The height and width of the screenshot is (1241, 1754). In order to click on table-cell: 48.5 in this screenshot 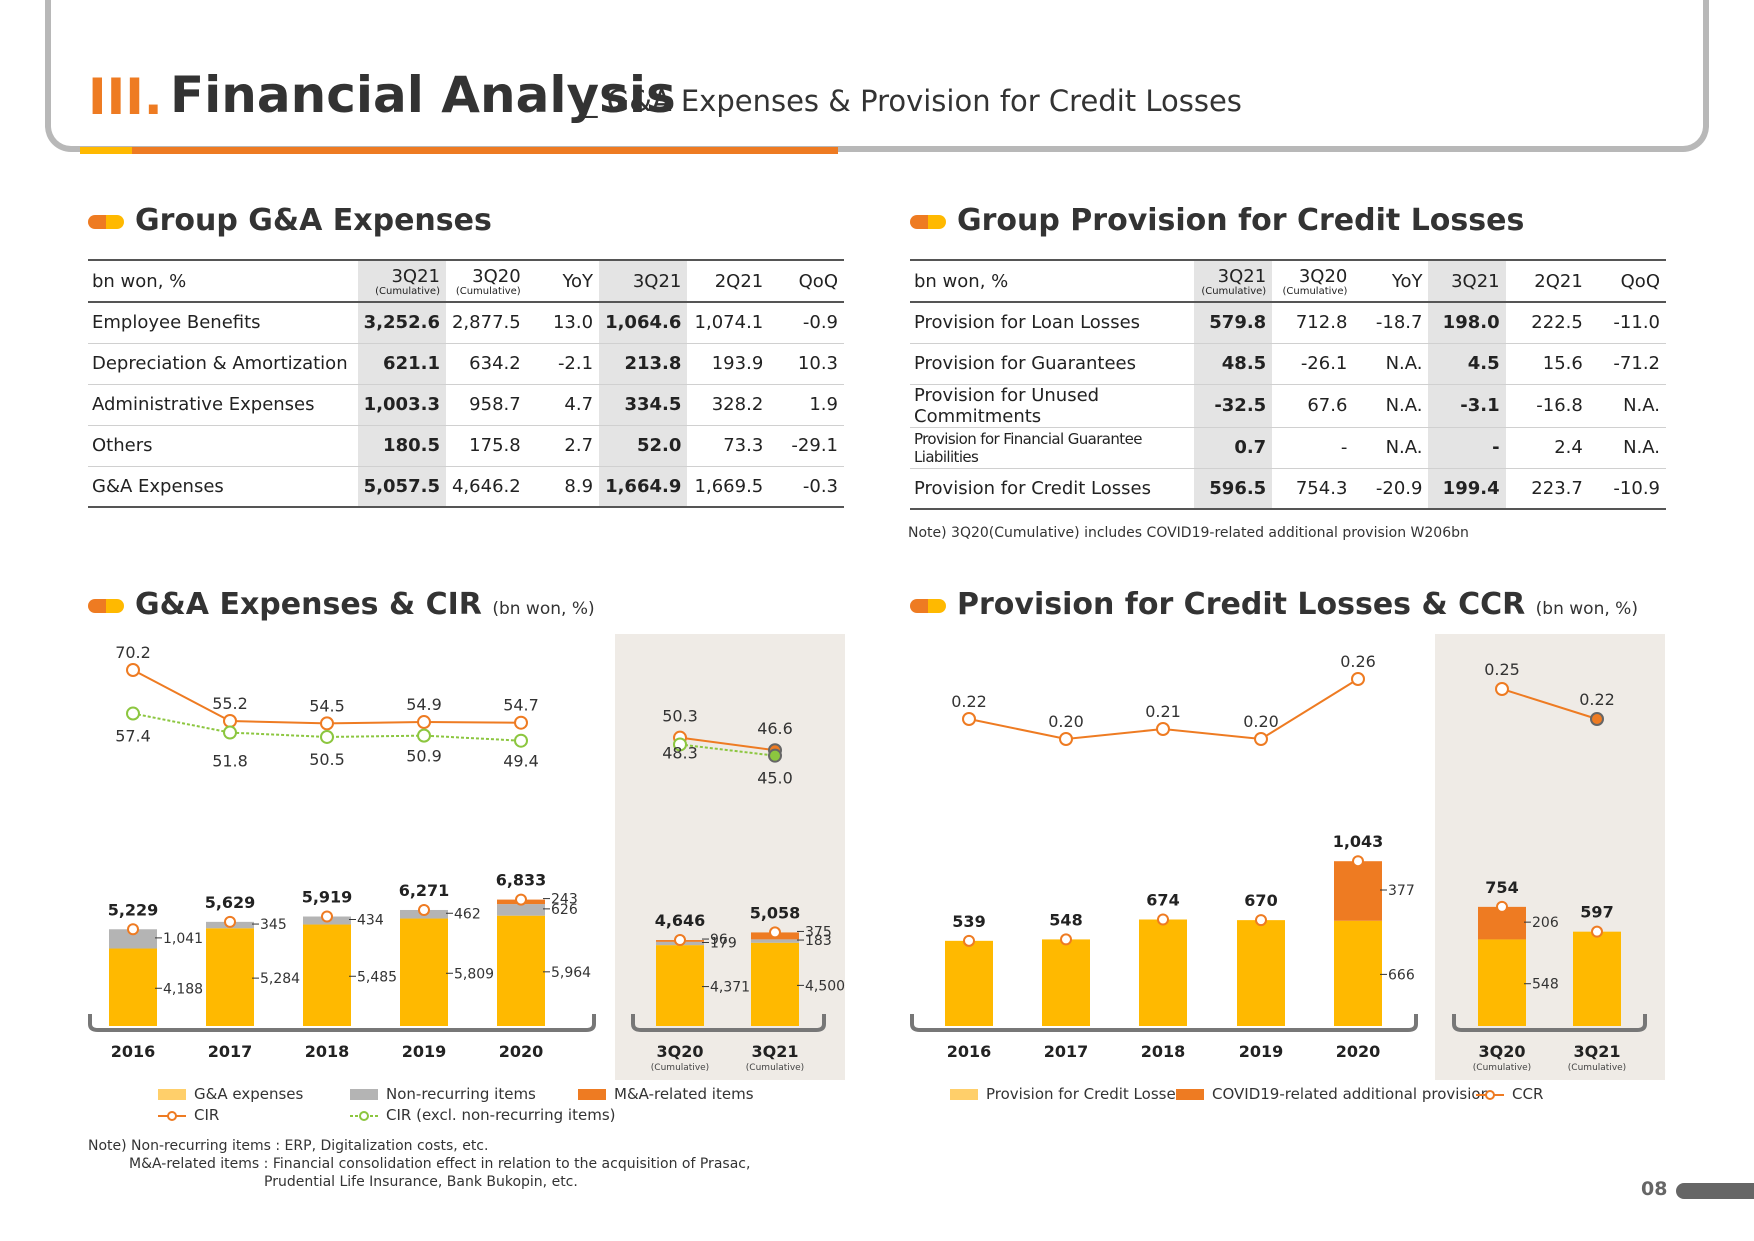, I will do `click(1233, 364)`.